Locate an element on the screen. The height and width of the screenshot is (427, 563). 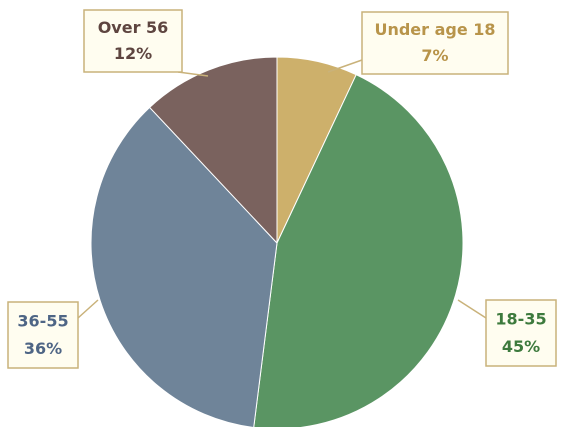
slice-label: Over 56 is located at coordinates (133, 27).